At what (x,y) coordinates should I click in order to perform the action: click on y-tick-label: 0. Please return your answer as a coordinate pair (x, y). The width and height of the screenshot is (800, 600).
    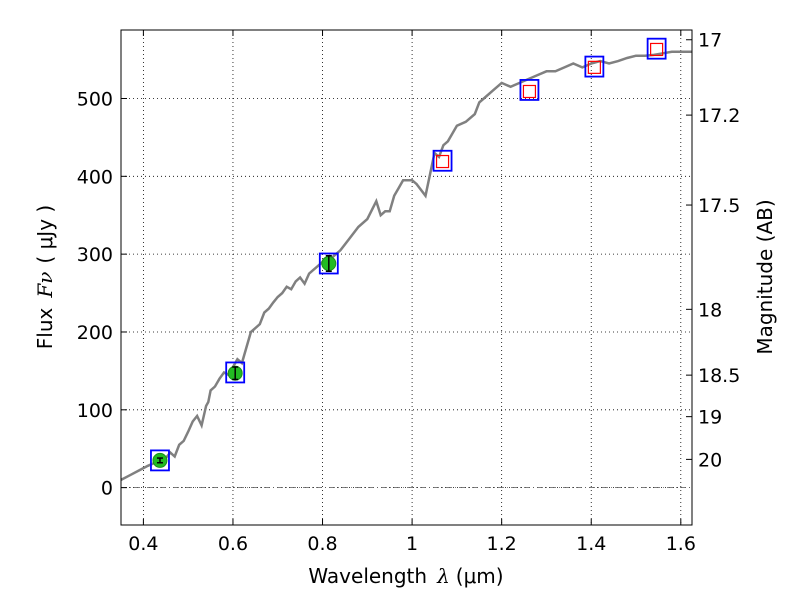
    Looking at the image, I should click on (107, 489).